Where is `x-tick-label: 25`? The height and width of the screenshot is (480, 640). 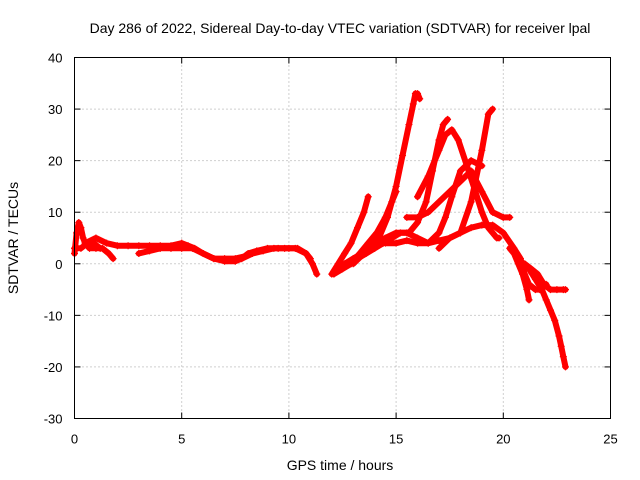
x-tick-label: 25 is located at coordinates (610, 439).